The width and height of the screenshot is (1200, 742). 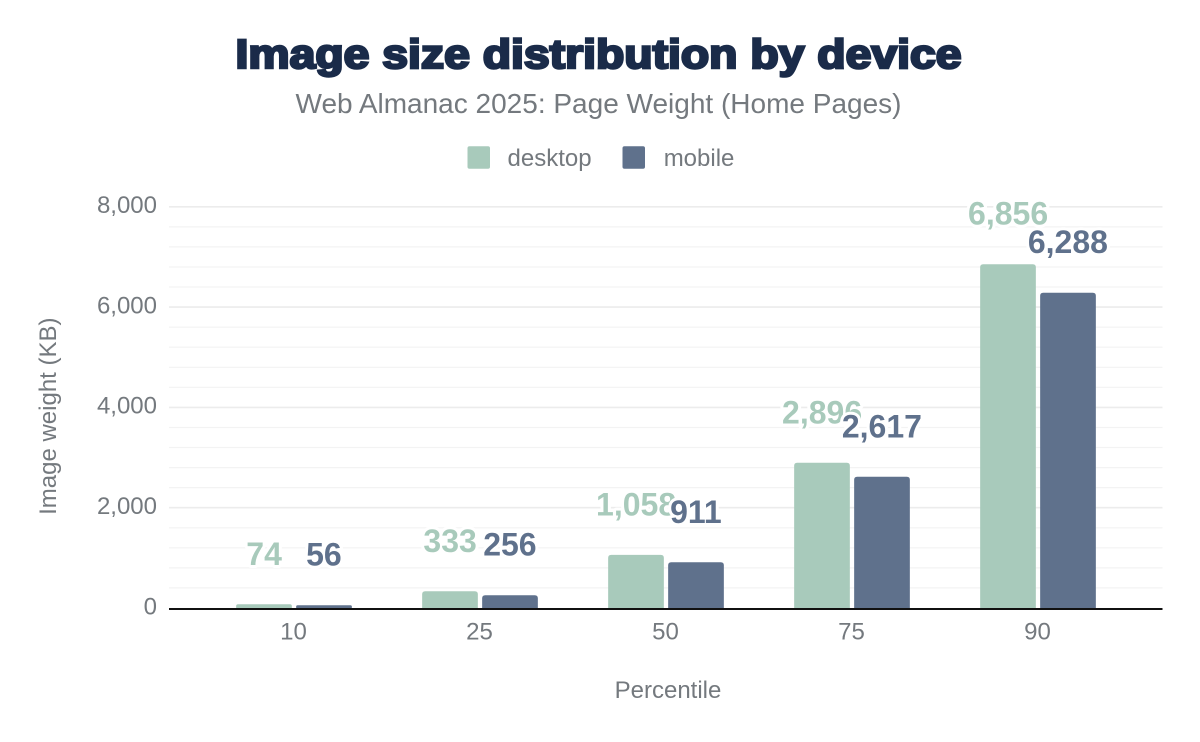 What do you see at coordinates (479, 632) in the screenshot?
I see `svg-text: 25` at bounding box center [479, 632].